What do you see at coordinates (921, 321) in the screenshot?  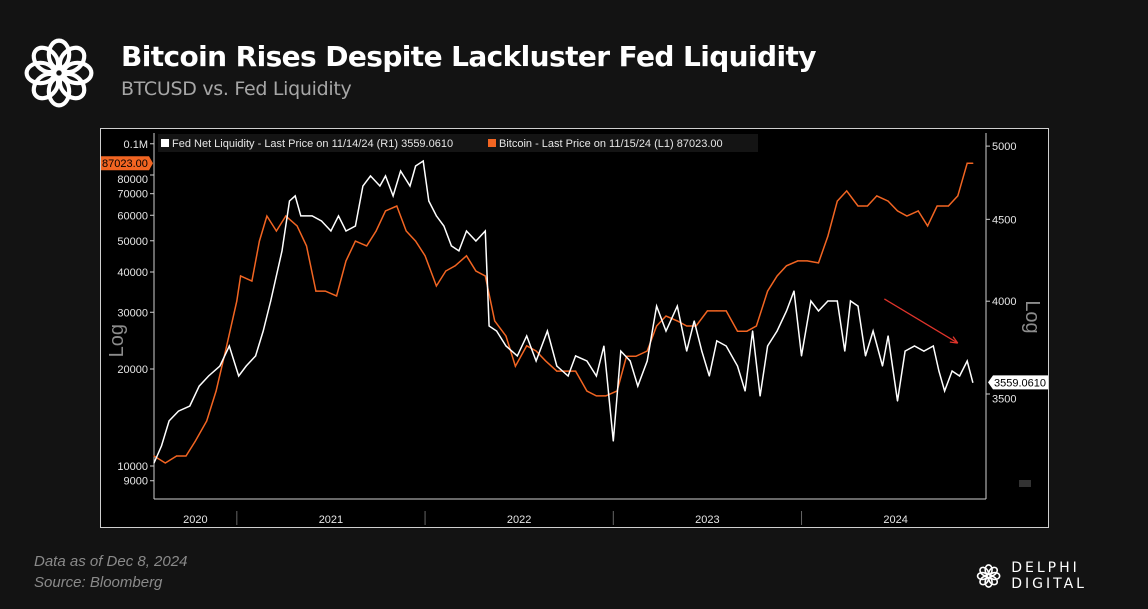 I see `trend-arrow` at bounding box center [921, 321].